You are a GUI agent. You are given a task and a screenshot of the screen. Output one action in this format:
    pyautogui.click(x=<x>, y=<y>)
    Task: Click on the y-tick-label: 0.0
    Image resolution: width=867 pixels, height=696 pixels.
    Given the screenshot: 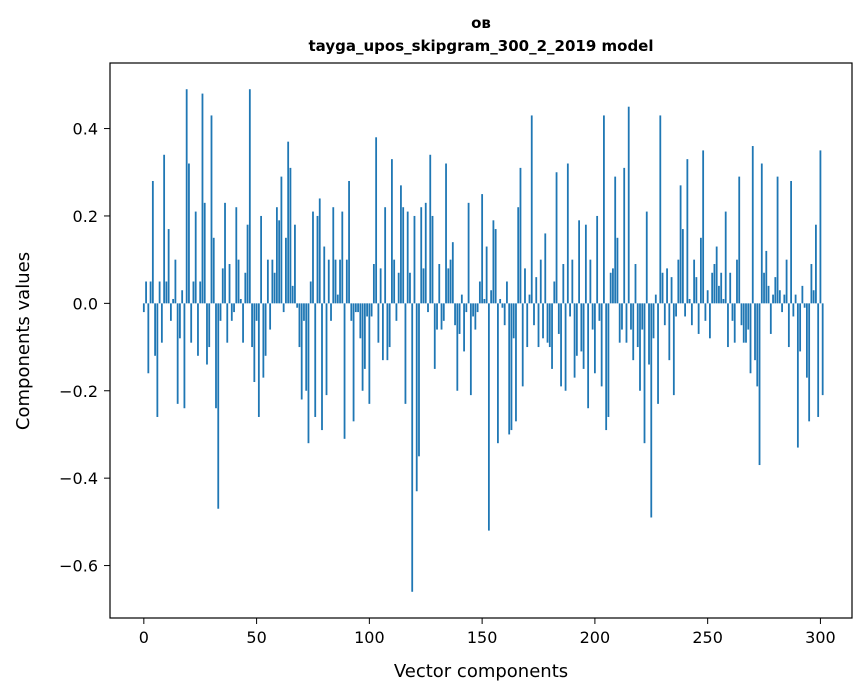 What is the action you would take?
    pyautogui.click(x=85, y=303)
    